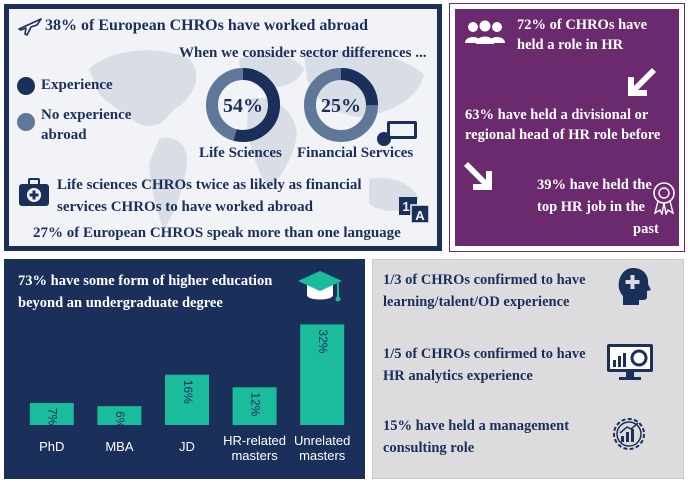 The height and width of the screenshot is (483, 688). I want to click on category-label-unrelated-masters: Unrelated masters, so click(322, 448).